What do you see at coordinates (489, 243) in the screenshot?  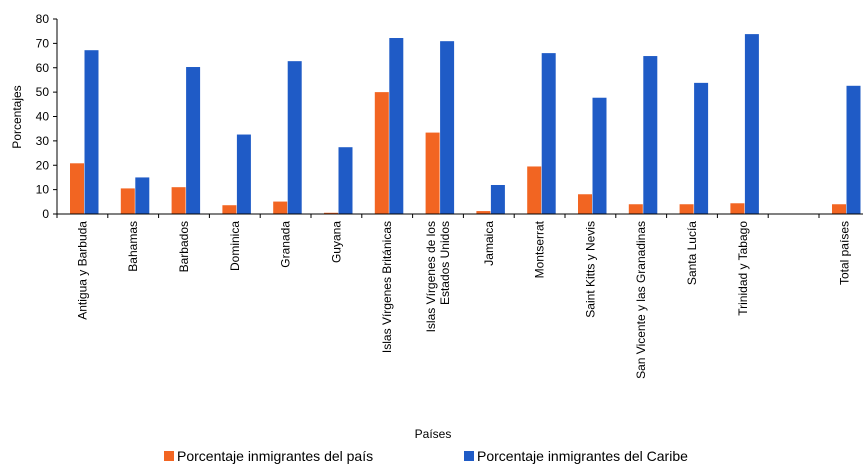 I see `x-category-label: Jamaica` at bounding box center [489, 243].